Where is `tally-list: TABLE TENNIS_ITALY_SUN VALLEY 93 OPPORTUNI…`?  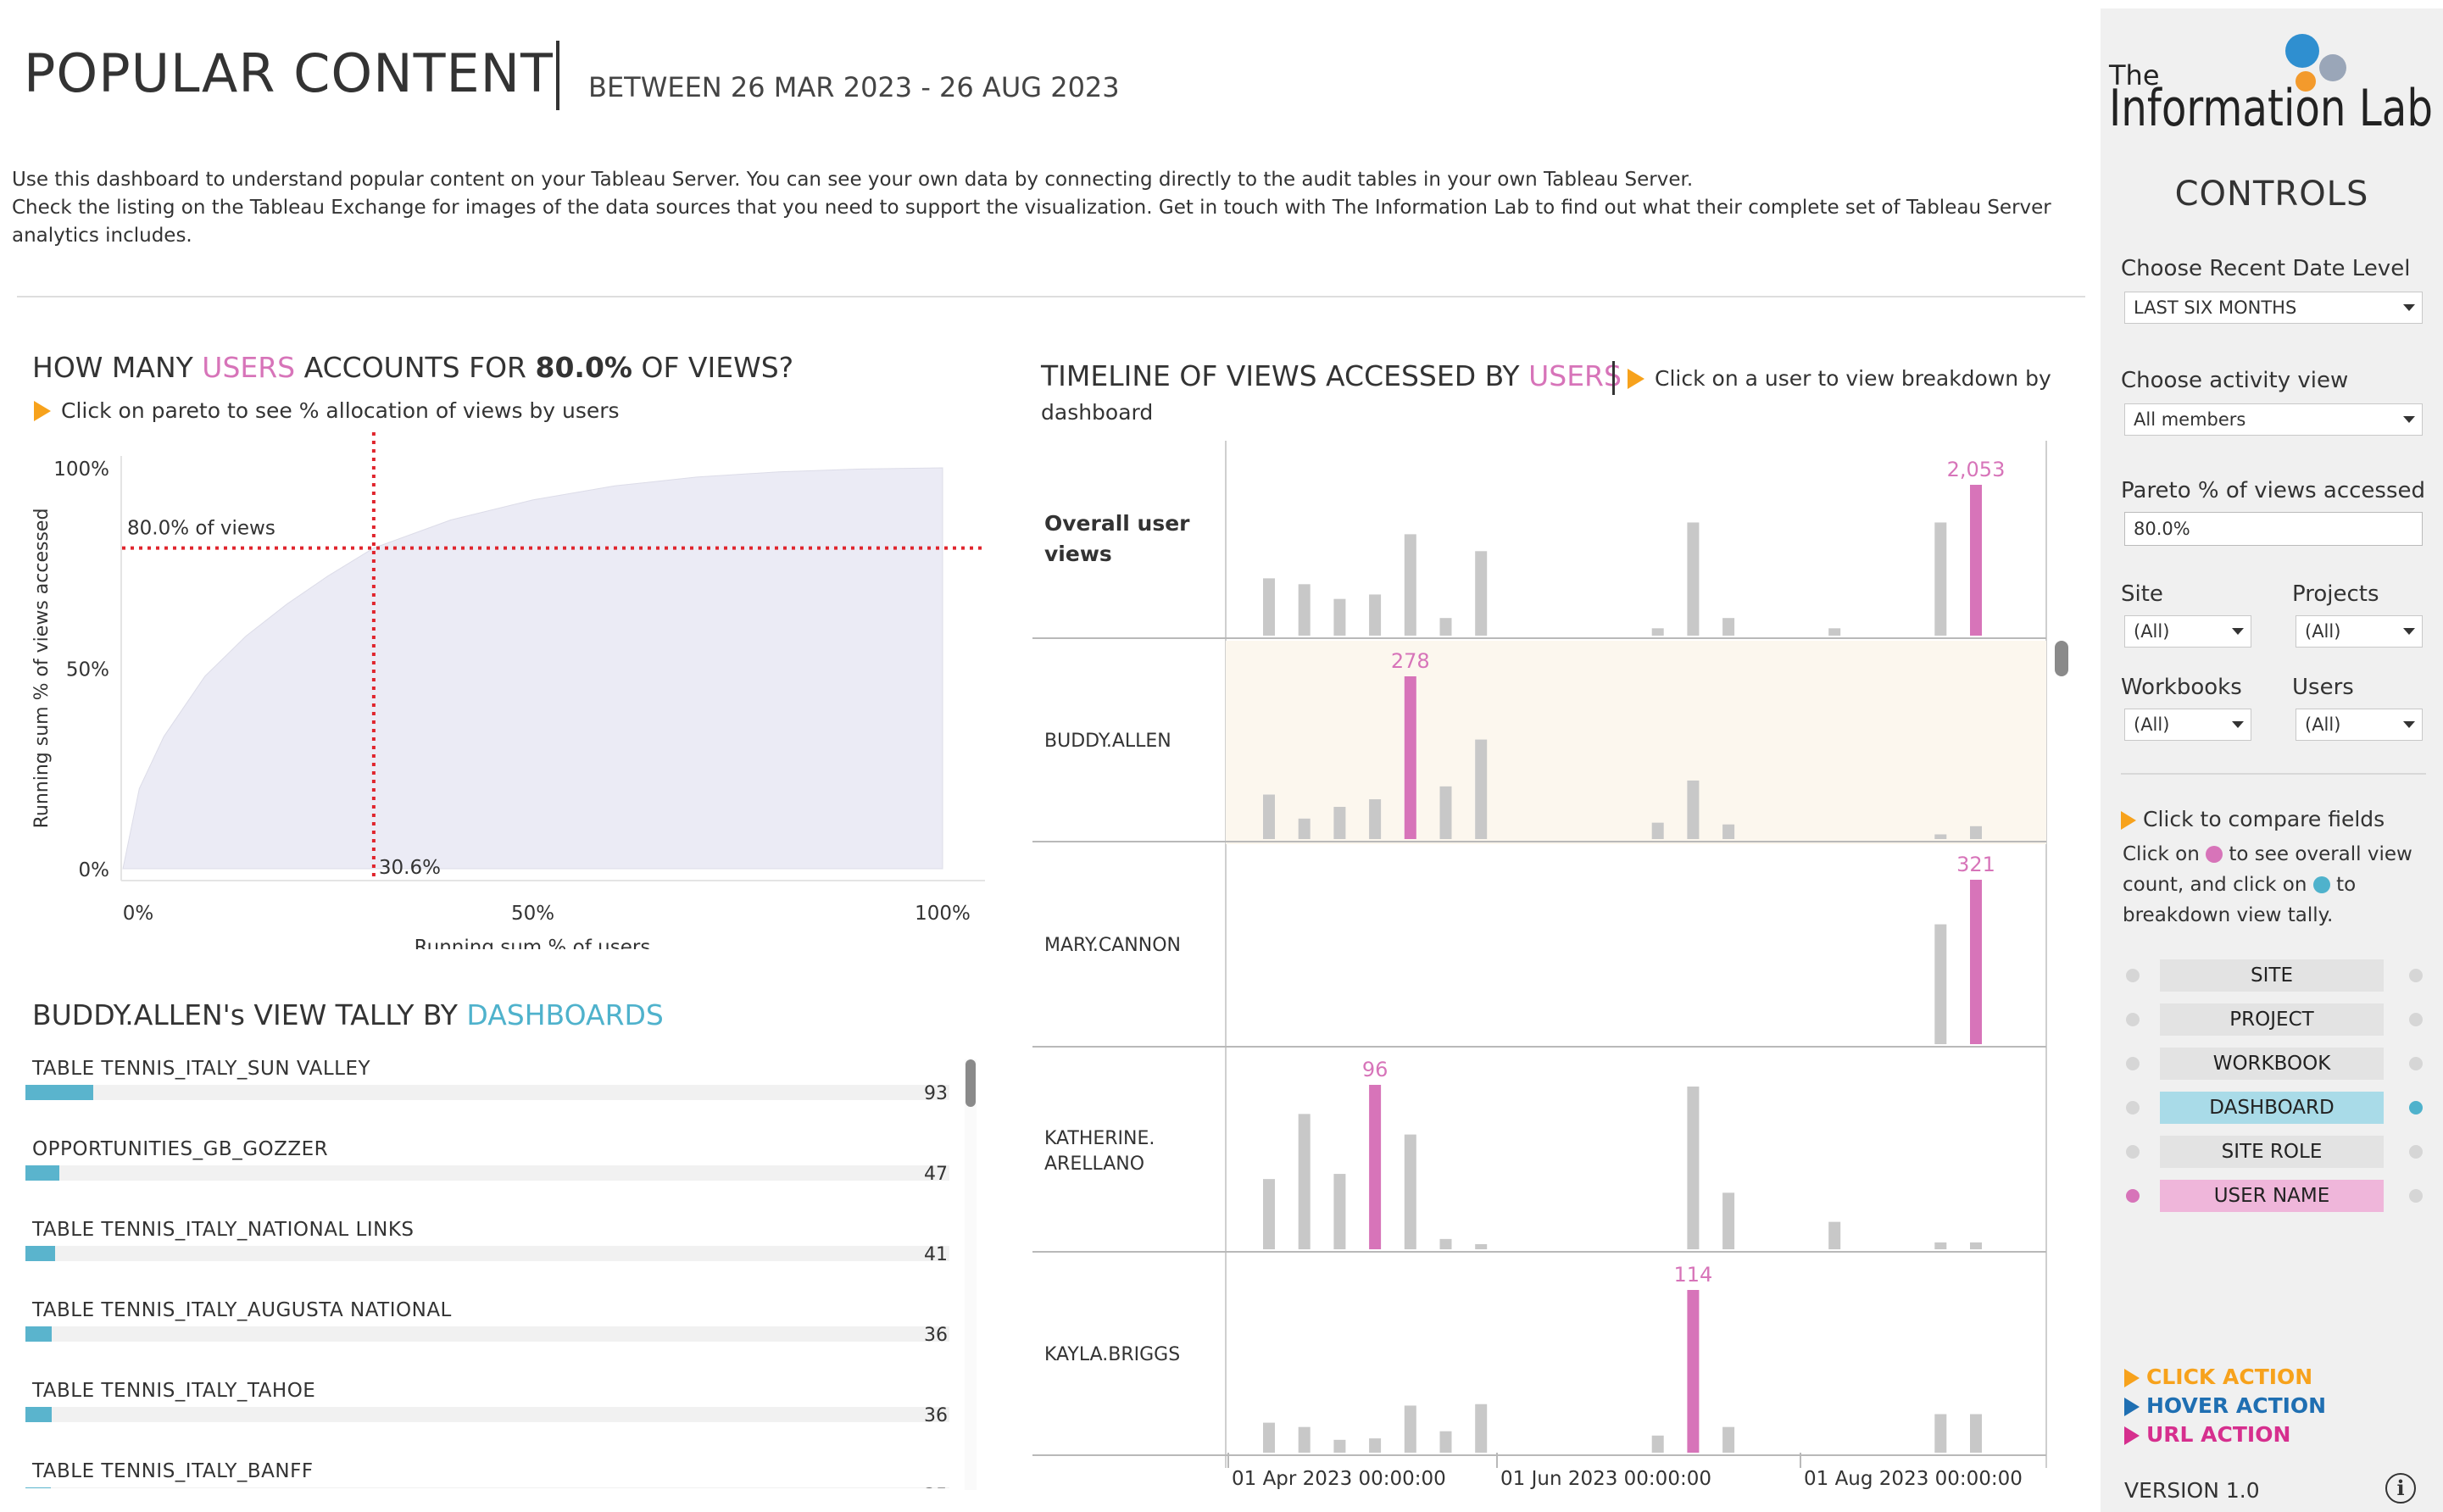 tally-list: TABLE TENNIS_ITALY_SUN VALLEY 93 OPPORTUNI… is located at coordinates (490, 1273).